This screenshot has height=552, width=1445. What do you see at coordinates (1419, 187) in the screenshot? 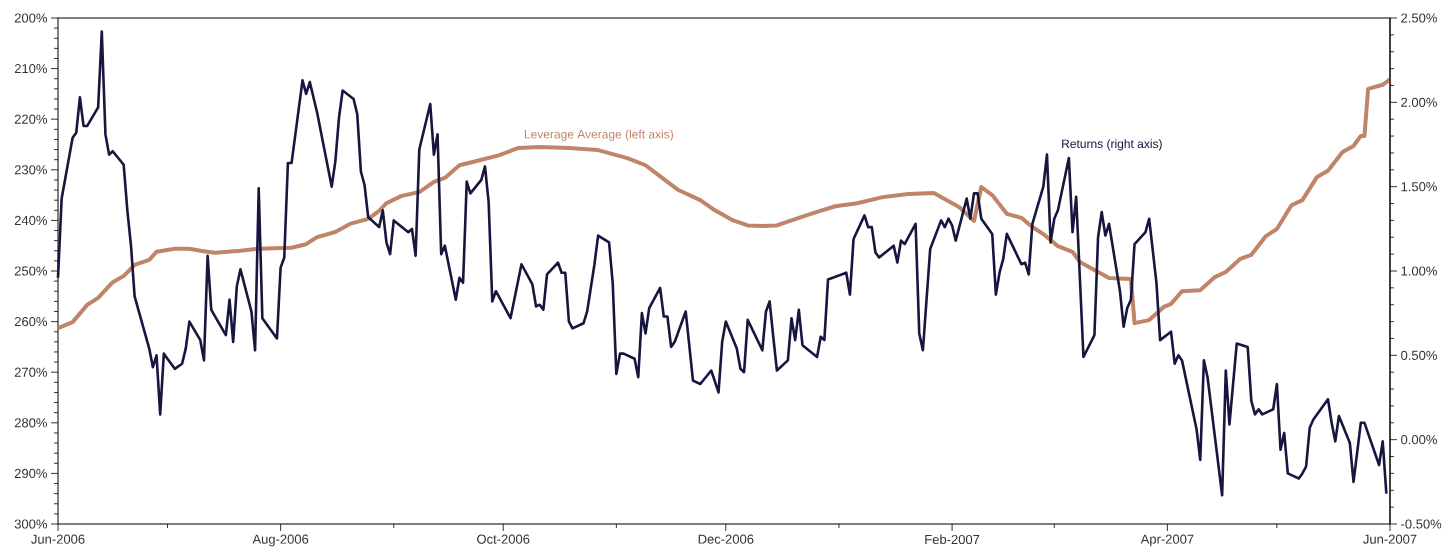
I see `y2-tick-label: 1.50%` at bounding box center [1419, 187].